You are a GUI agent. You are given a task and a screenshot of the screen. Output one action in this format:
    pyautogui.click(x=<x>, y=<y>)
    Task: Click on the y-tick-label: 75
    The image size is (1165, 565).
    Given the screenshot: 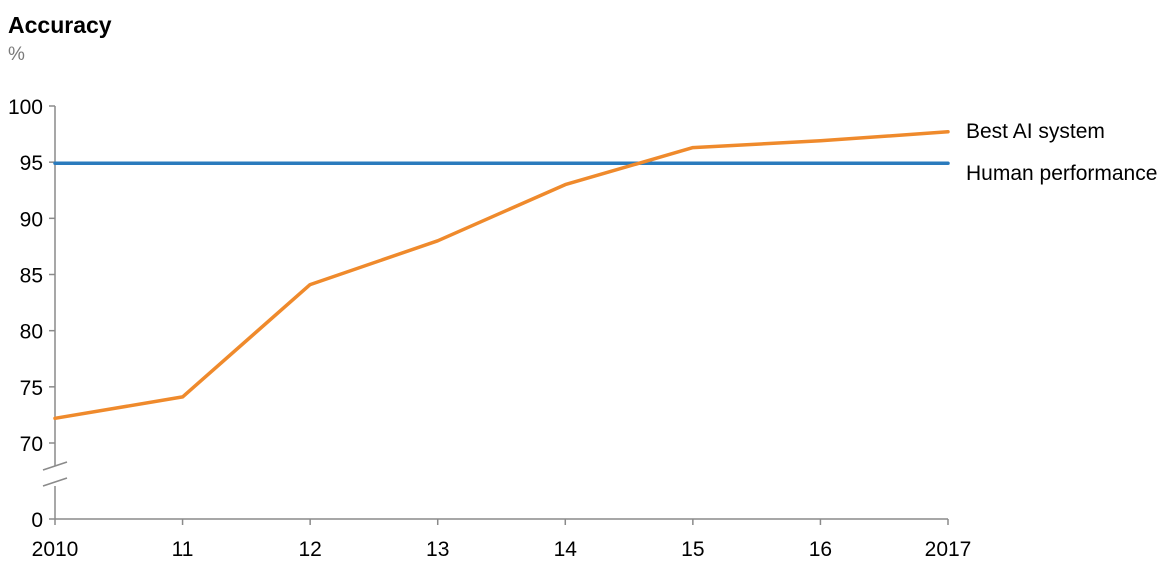 What is the action you would take?
    pyautogui.click(x=31, y=388)
    